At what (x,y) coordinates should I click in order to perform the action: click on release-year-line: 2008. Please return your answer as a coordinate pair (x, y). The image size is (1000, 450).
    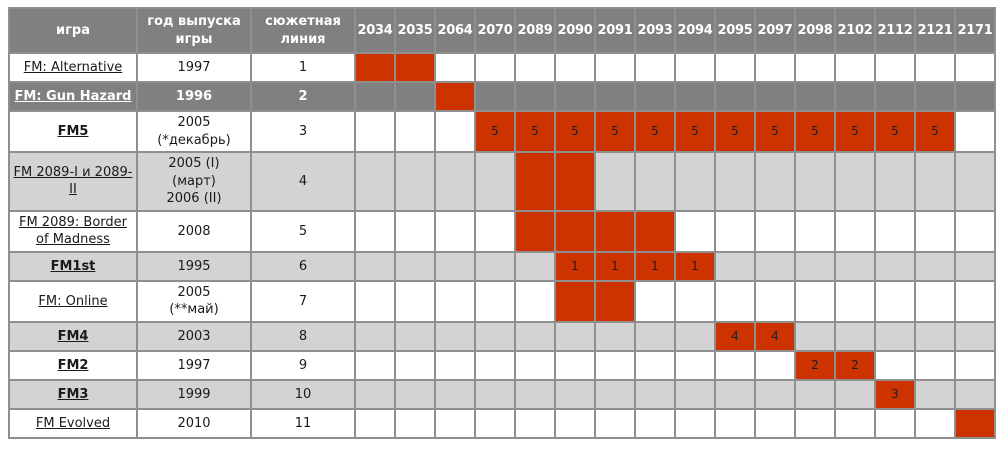
    Looking at the image, I should click on (194, 231).